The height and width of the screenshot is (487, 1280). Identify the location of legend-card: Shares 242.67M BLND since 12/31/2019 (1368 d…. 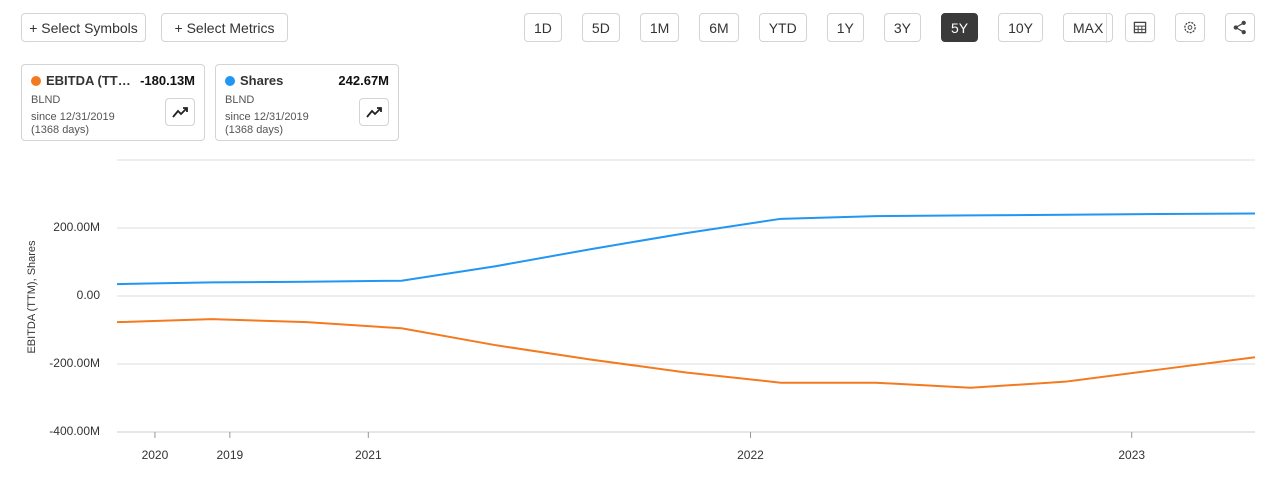
(307, 102).